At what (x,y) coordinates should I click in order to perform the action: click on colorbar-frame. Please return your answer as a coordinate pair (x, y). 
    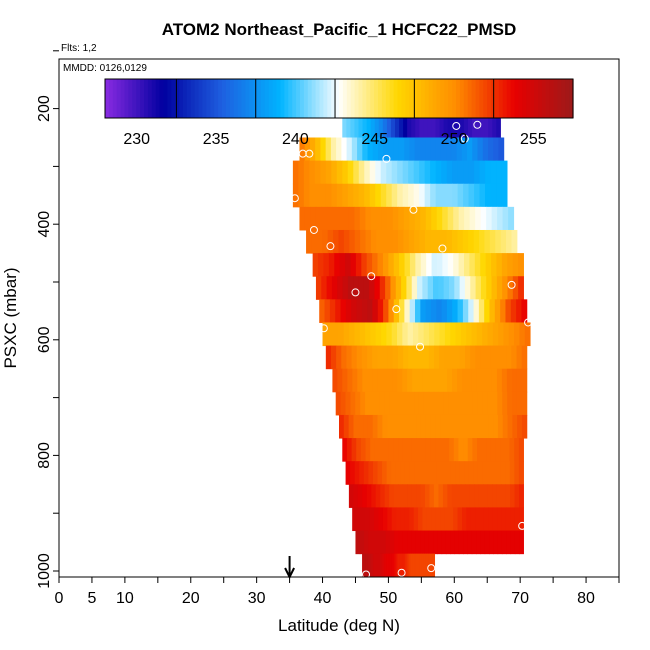
    Looking at the image, I should click on (339, 98).